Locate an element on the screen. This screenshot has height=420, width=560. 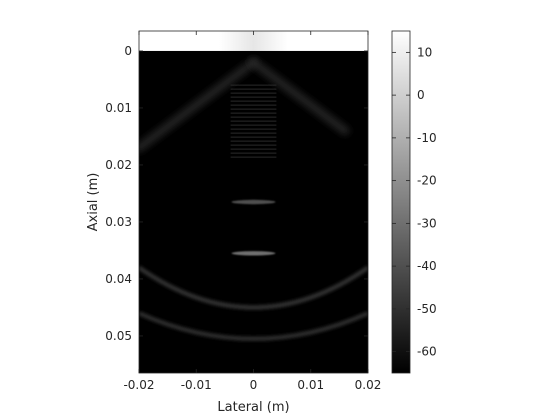
x-axis-label: Lateral (m) is located at coordinates (253, 407).